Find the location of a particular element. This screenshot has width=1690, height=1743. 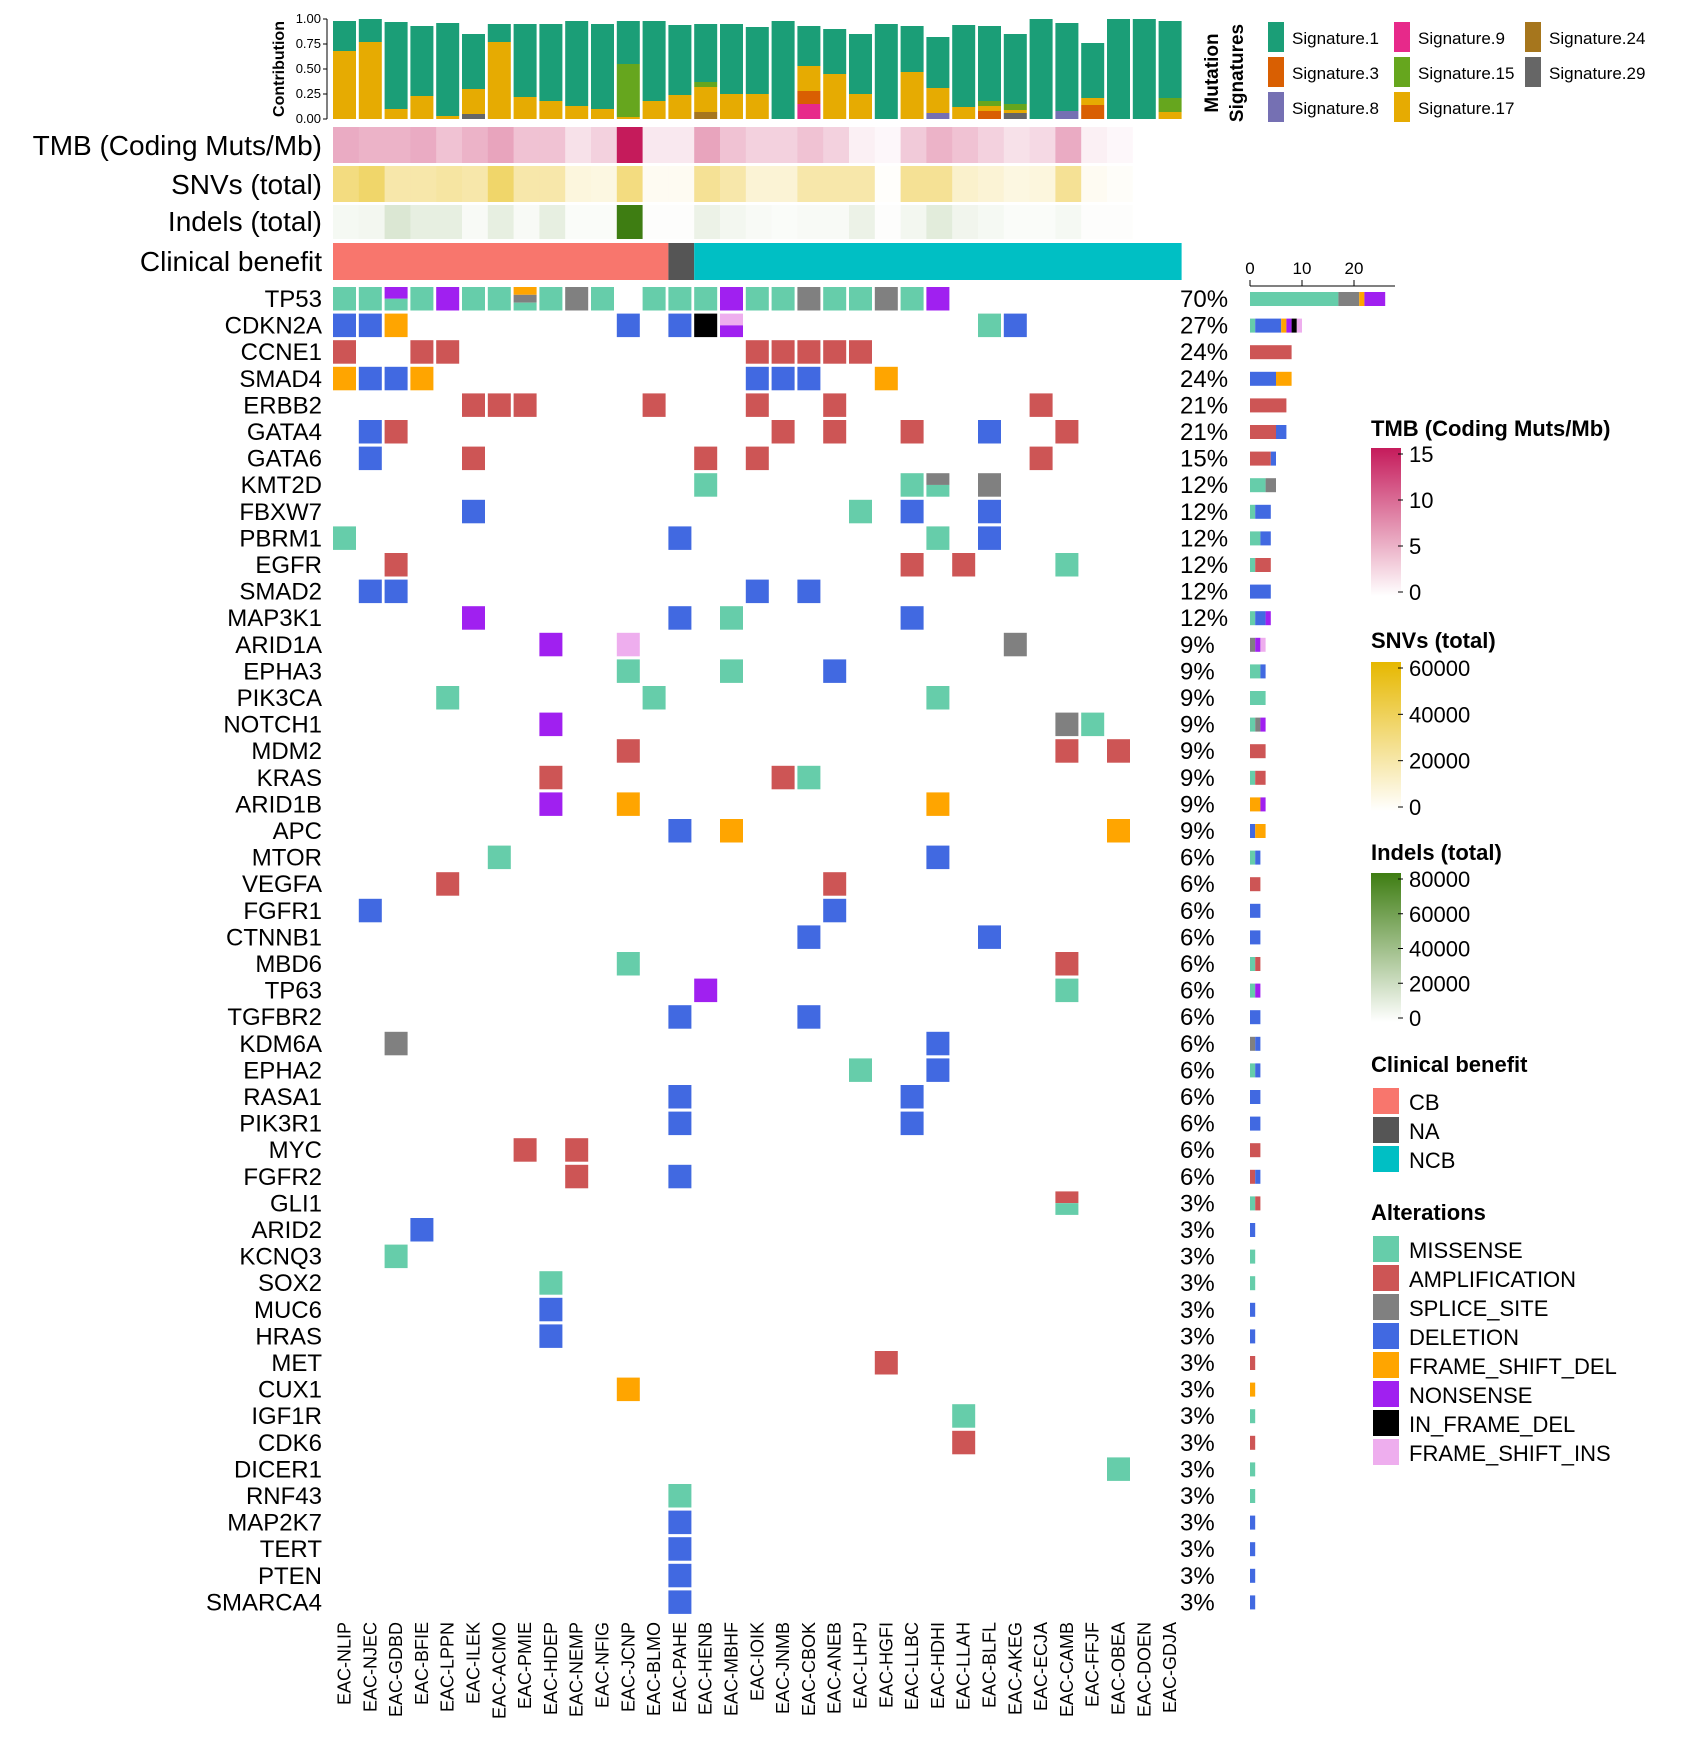

clinical-legend-swatch is located at coordinates (1386, 1101).